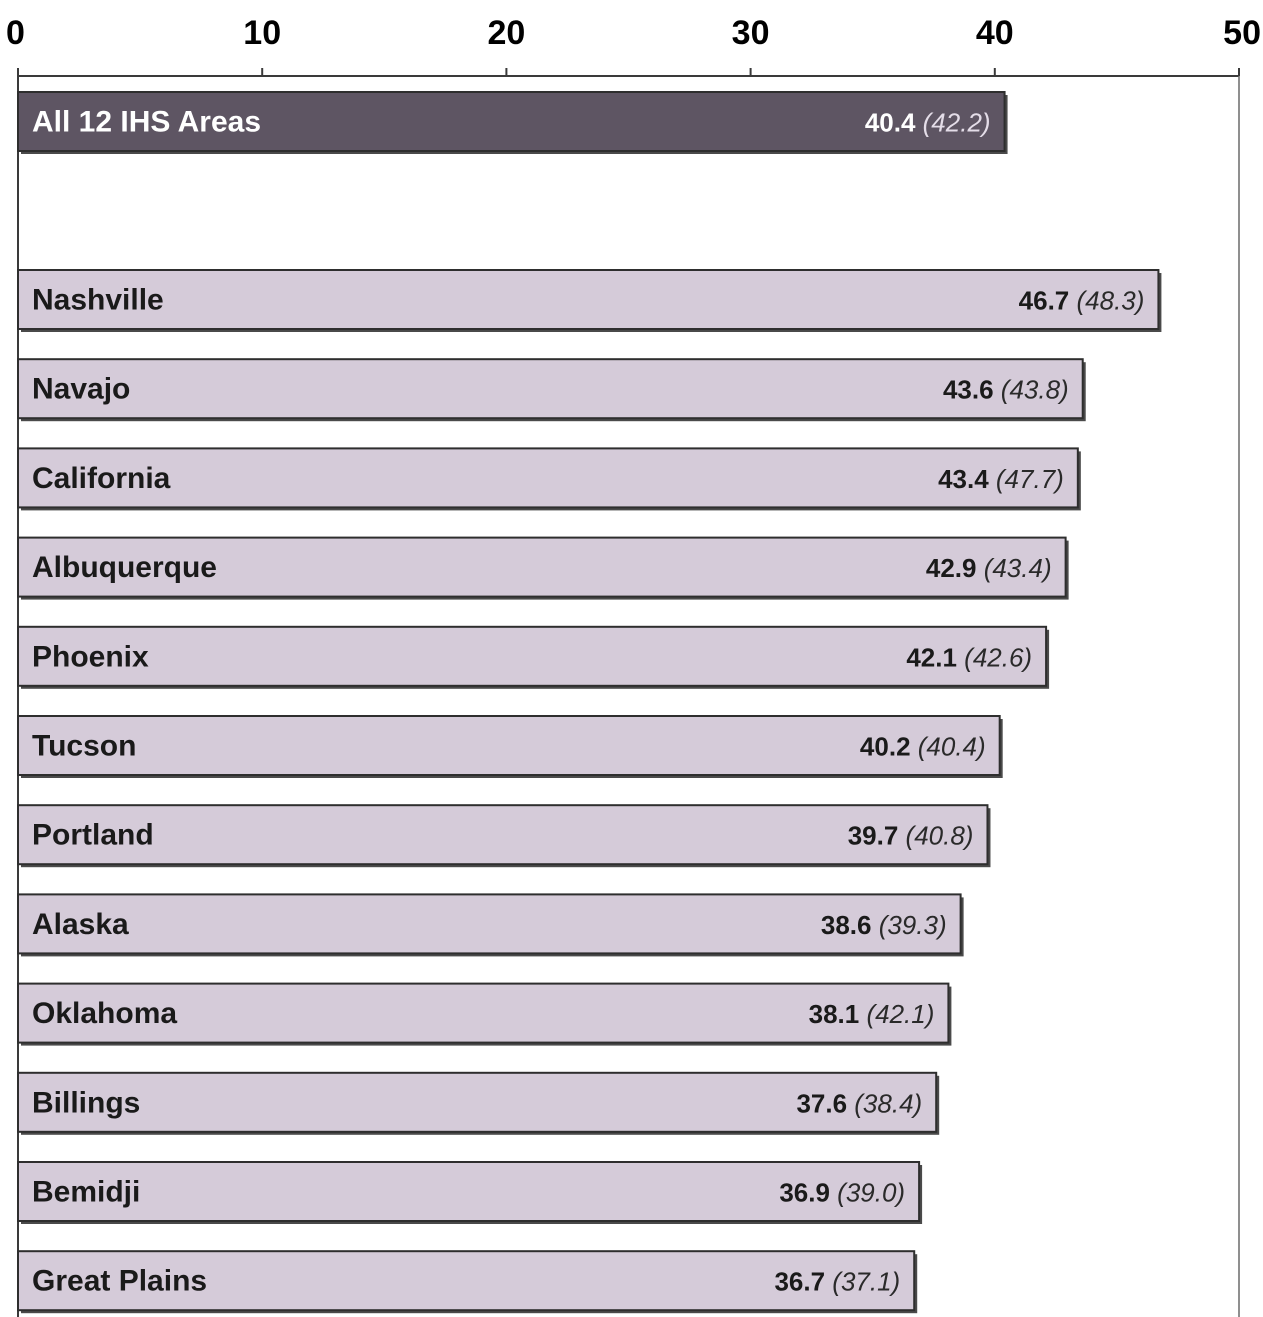  I want to click on bar-value-main: 36.9, so click(808, 1193).